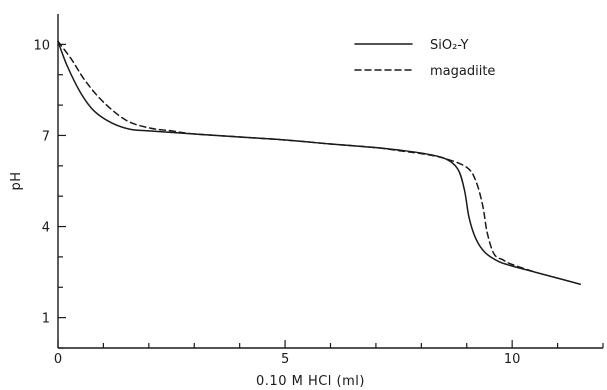 This screenshot has height=390, width=607. Describe the element at coordinates (46, 319) in the screenshot. I see `y-tick-label: 1` at that location.